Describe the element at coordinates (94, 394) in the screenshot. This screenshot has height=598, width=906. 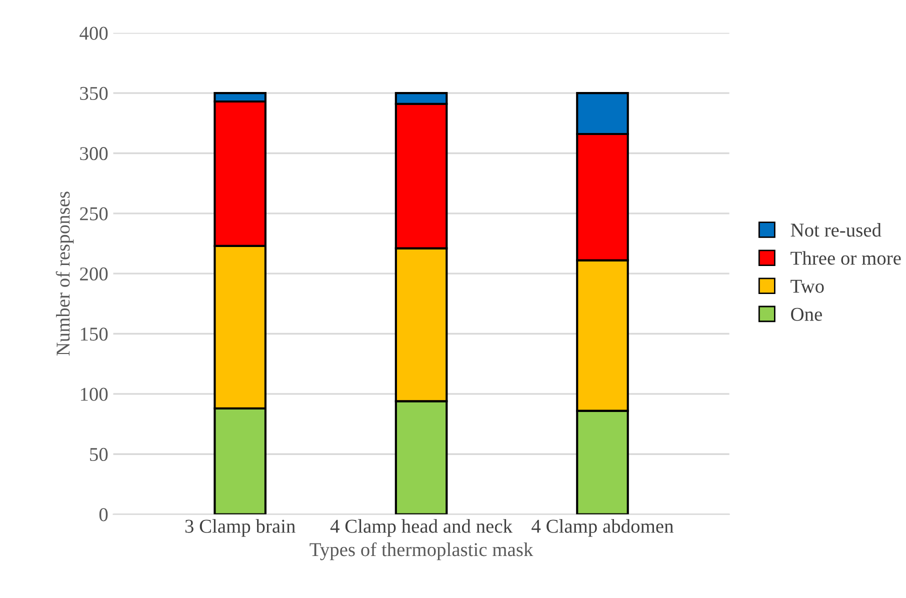
I see `y-tick-label: 100` at that location.